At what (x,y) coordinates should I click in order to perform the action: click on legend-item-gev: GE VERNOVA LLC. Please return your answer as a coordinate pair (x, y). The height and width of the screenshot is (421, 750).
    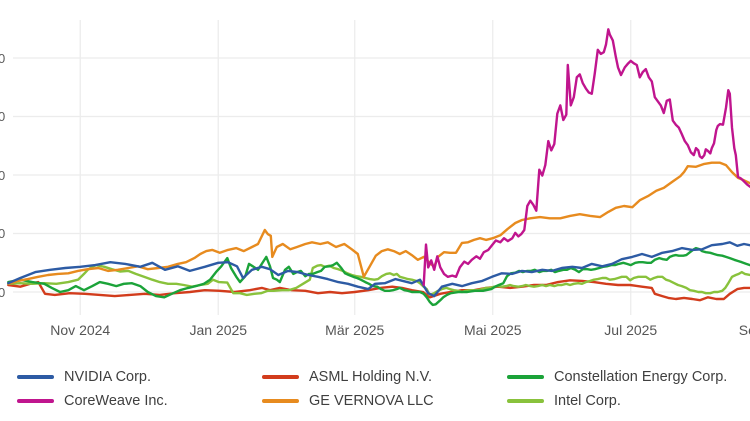
    Looking at the image, I should click on (348, 401).